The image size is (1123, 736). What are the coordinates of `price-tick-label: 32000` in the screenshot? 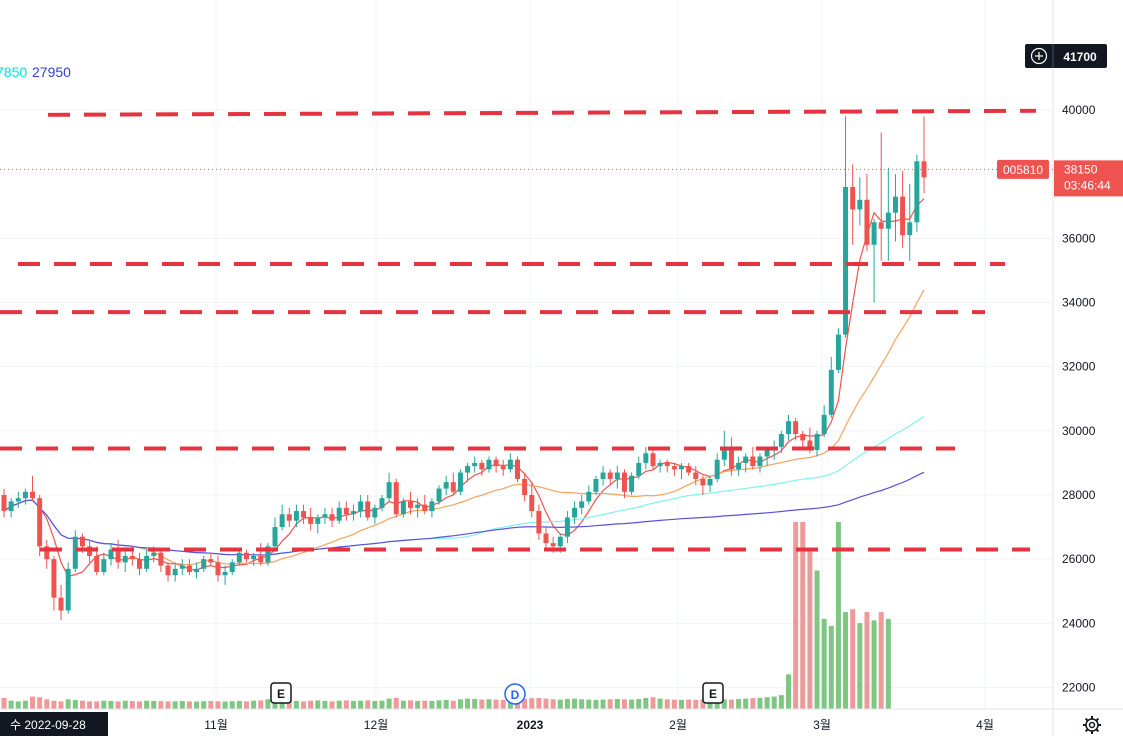 It's located at (1079, 367).